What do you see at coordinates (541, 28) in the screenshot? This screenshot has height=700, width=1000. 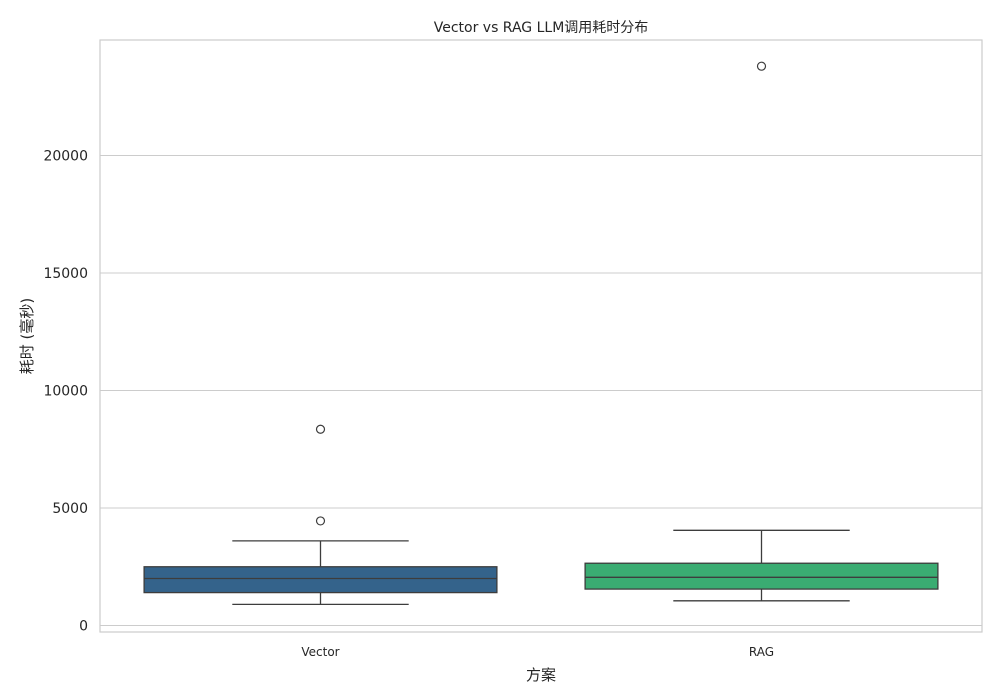 I see `chart-title: Vector vs RAG LLM调用耗时分布` at bounding box center [541, 28].